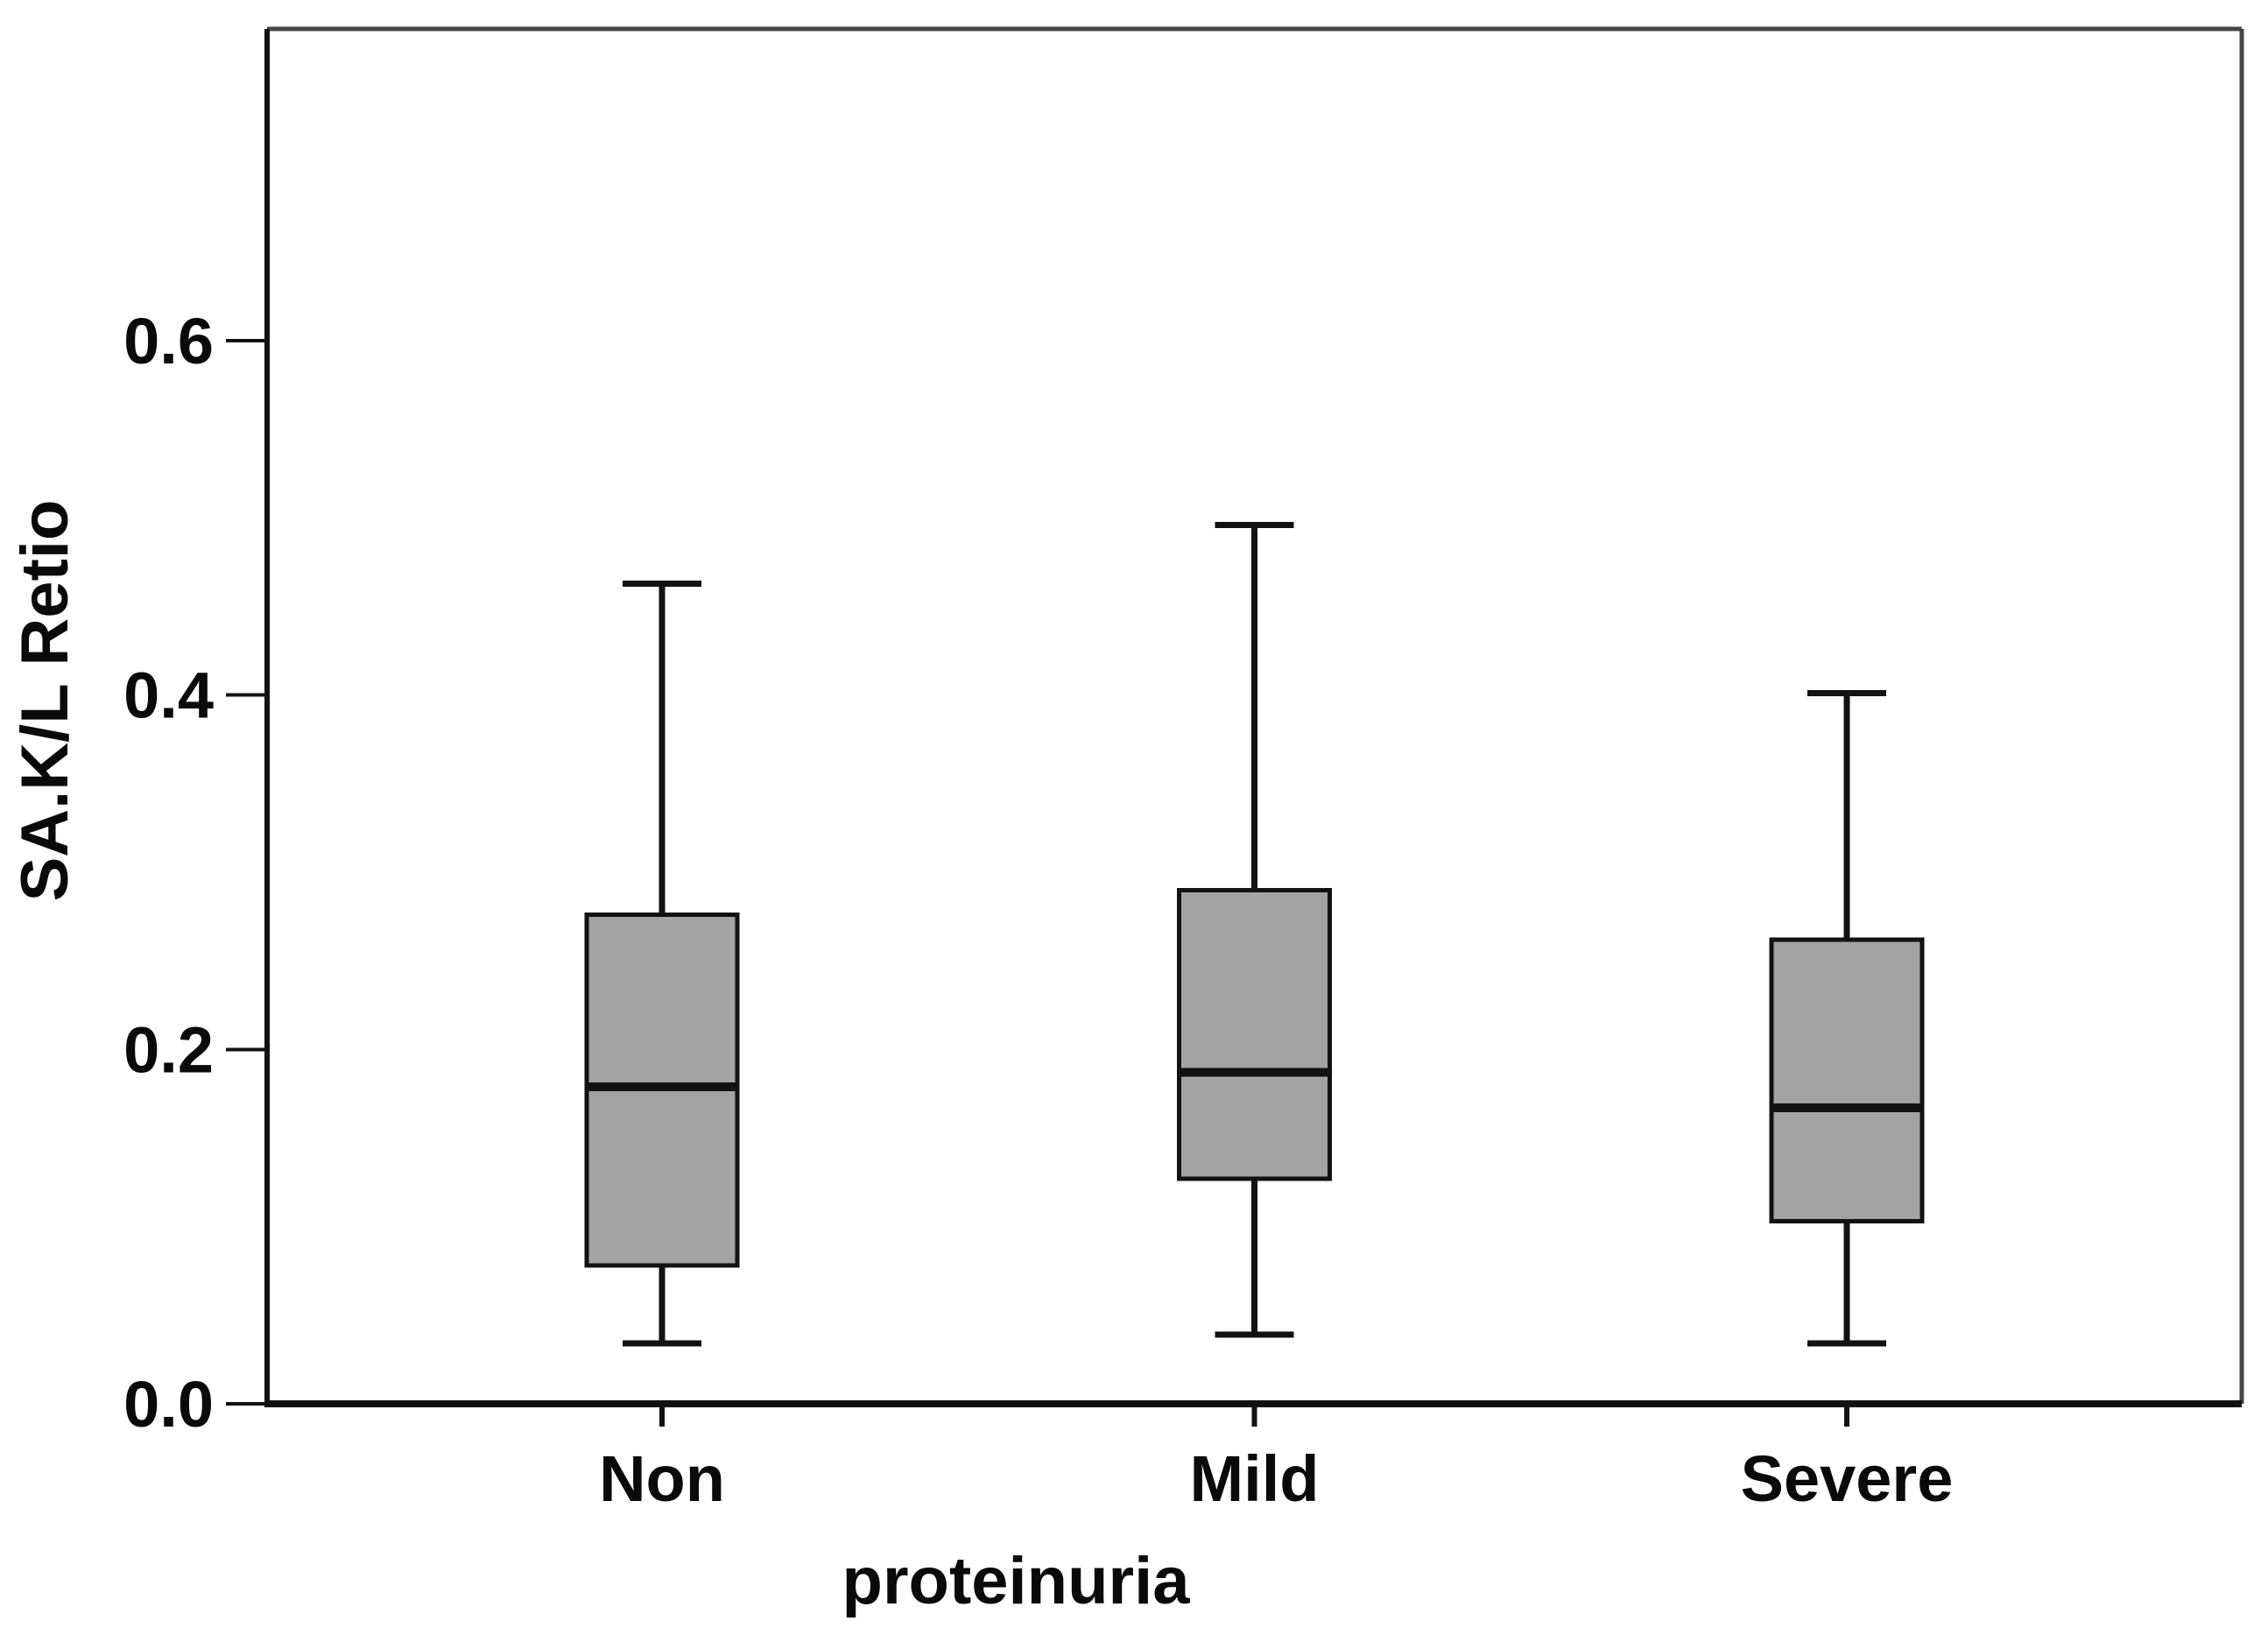 The width and height of the screenshot is (2268, 1628). What do you see at coordinates (1255, 1478) in the screenshot?
I see `x-category-label: Mild` at bounding box center [1255, 1478].